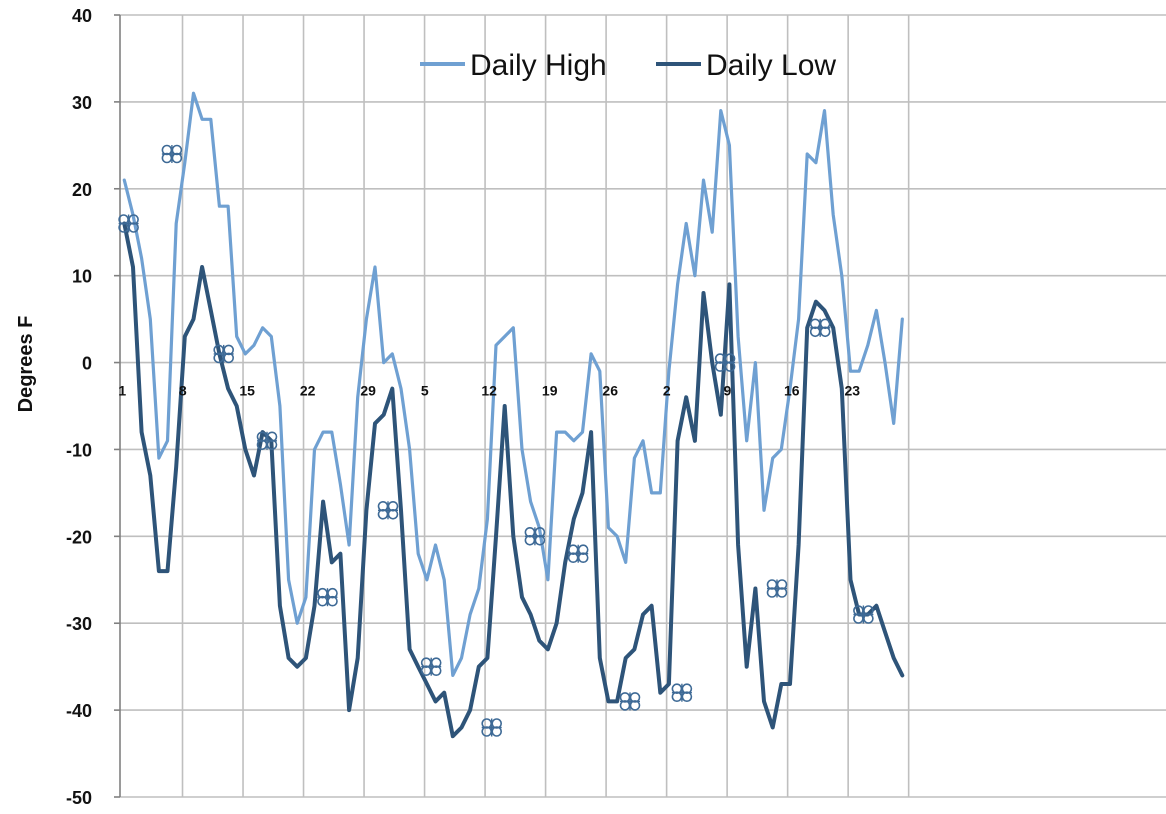 Image resolution: width=1166 pixels, height=814 pixels. What do you see at coordinates (87, 364) in the screenshot?
I see `y-tick-label: 0` at bounding box center [87, 364].